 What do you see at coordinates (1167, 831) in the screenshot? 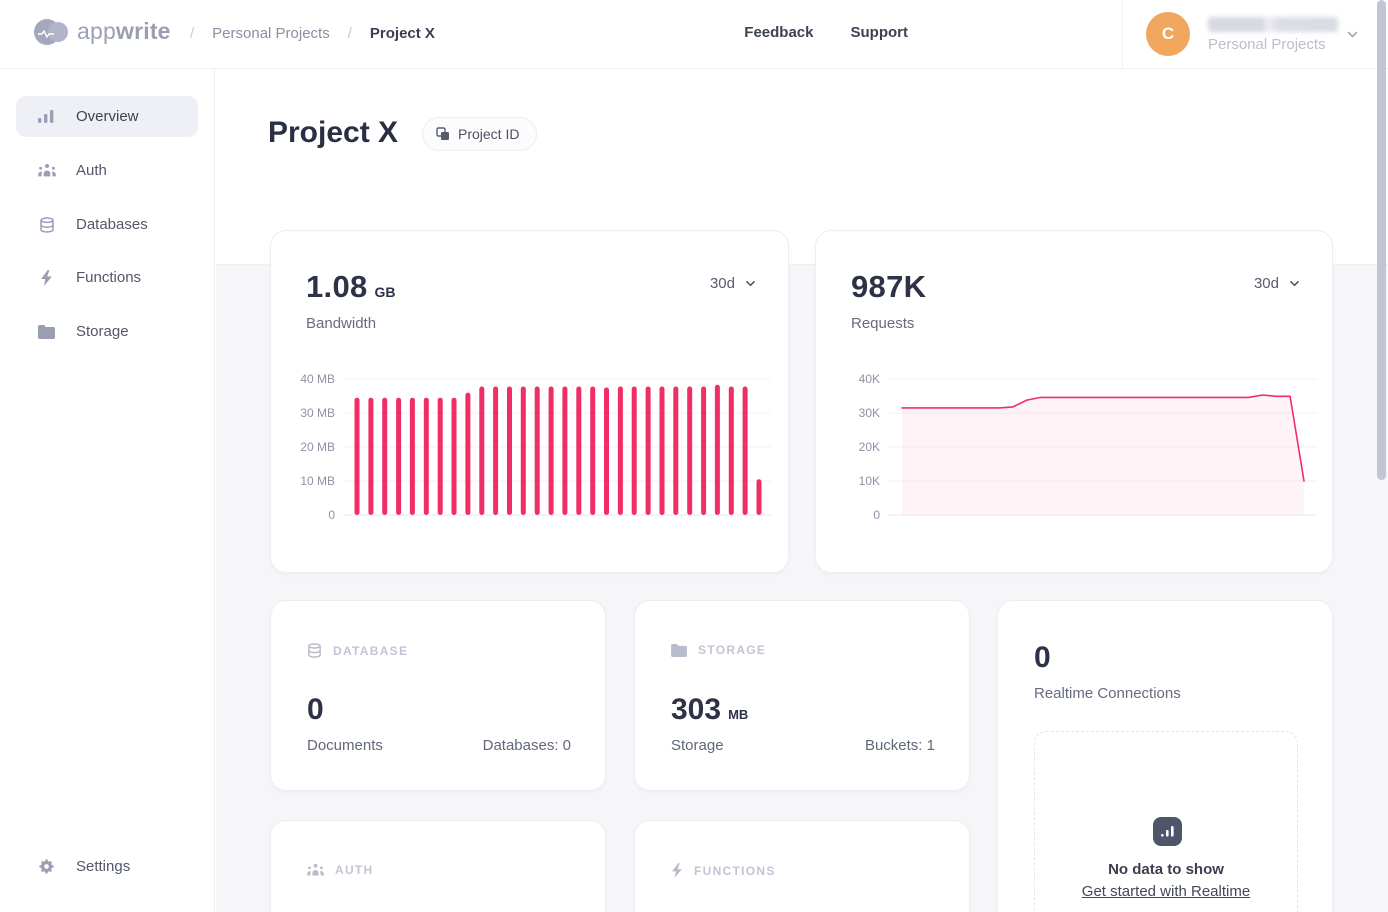
I see `chart-placeholder-icon` at bounding box center [1167, 831].